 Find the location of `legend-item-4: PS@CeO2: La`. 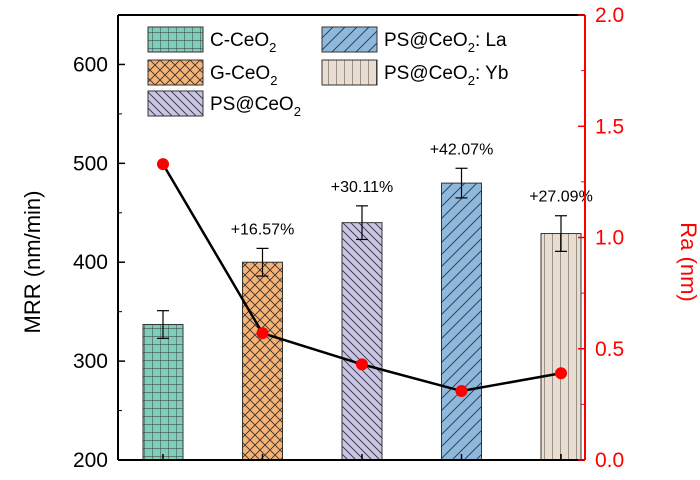

legend-item-4: PS@CeO2: La is located at coordinates (414, 40).